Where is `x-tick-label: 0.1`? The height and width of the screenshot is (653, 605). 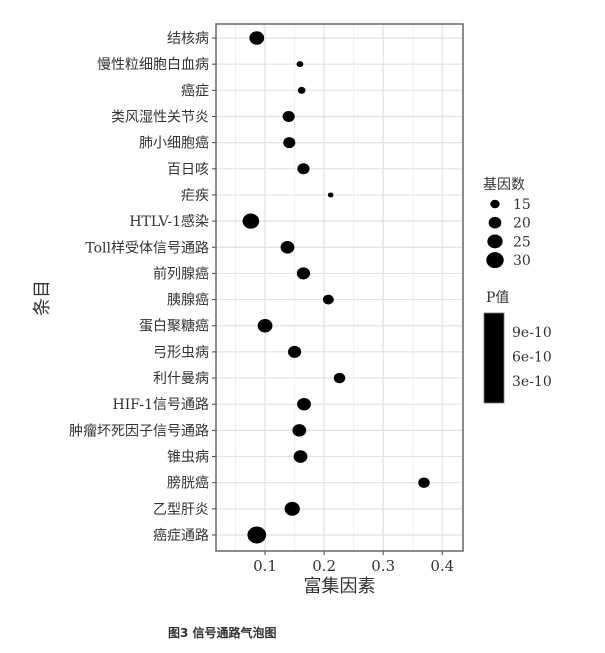
x-tick-label: 0.1 is located at coordinates (265, 566).